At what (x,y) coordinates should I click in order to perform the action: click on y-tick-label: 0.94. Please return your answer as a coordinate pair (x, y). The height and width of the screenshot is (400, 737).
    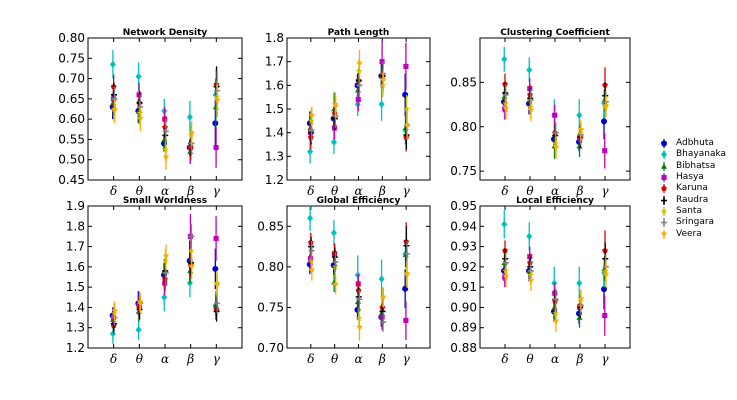
    Looking at the image, I should click on (463, 226).